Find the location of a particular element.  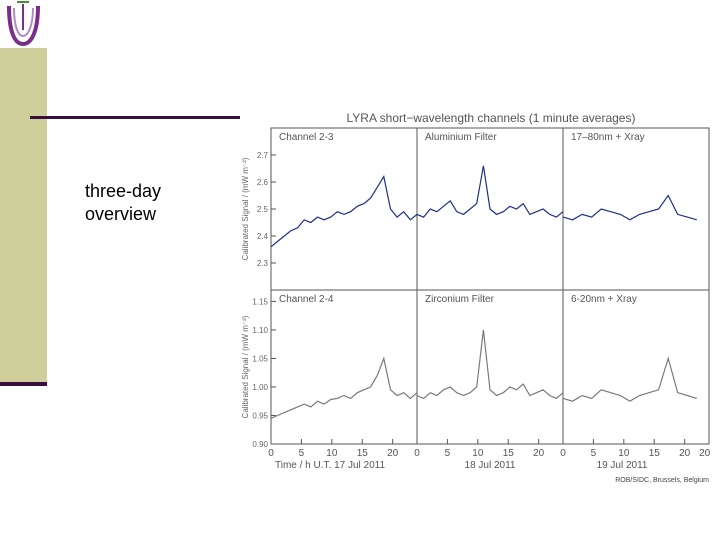

bottom-panel-label: Channel 2-4 is located at coordinates (306, 299).